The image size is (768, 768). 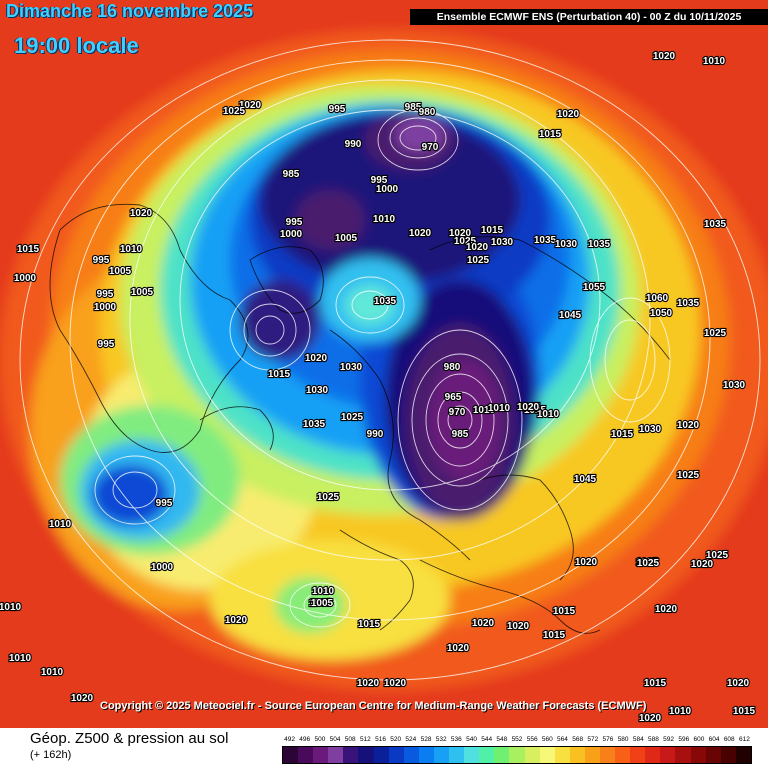 What do you see at coordinates (744, 739) in the screenshot?
I see `scale-tick-label: 612` at bounding box center [744, 739].